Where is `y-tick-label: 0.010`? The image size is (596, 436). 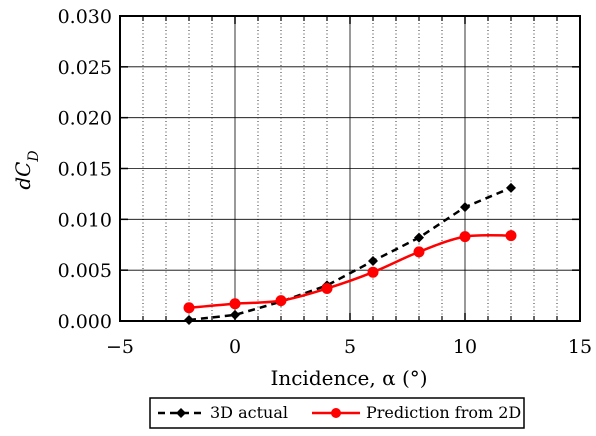
y-tick-label: 0.010 is located at coordinates (85, 220).